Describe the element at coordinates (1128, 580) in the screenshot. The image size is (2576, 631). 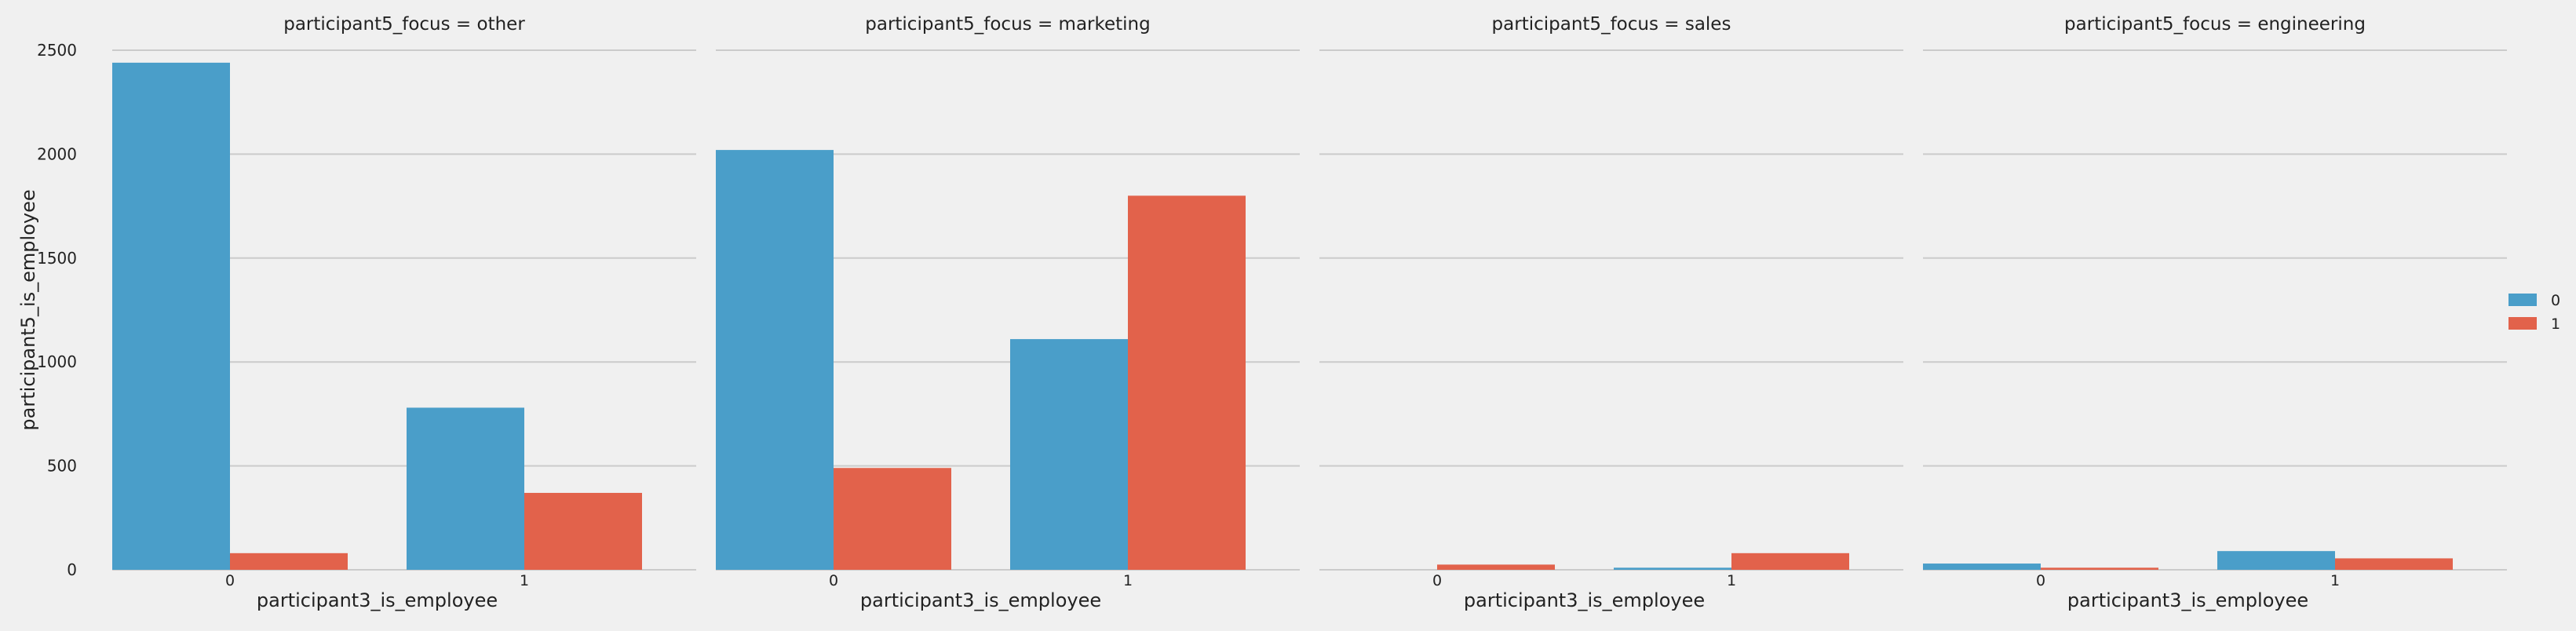
I see `x-tick-label-1-1: 1` at that location.